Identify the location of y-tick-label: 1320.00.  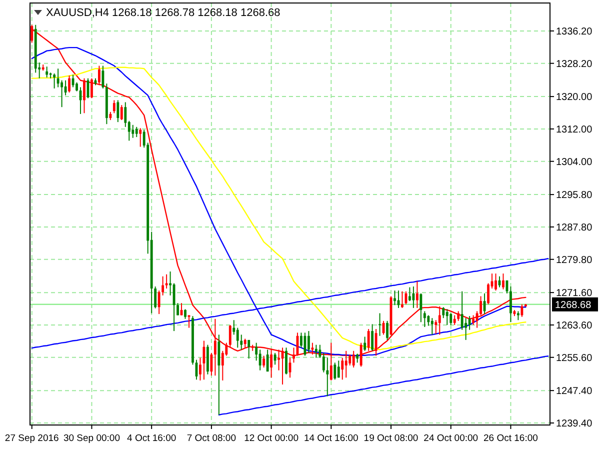
(574, 98).